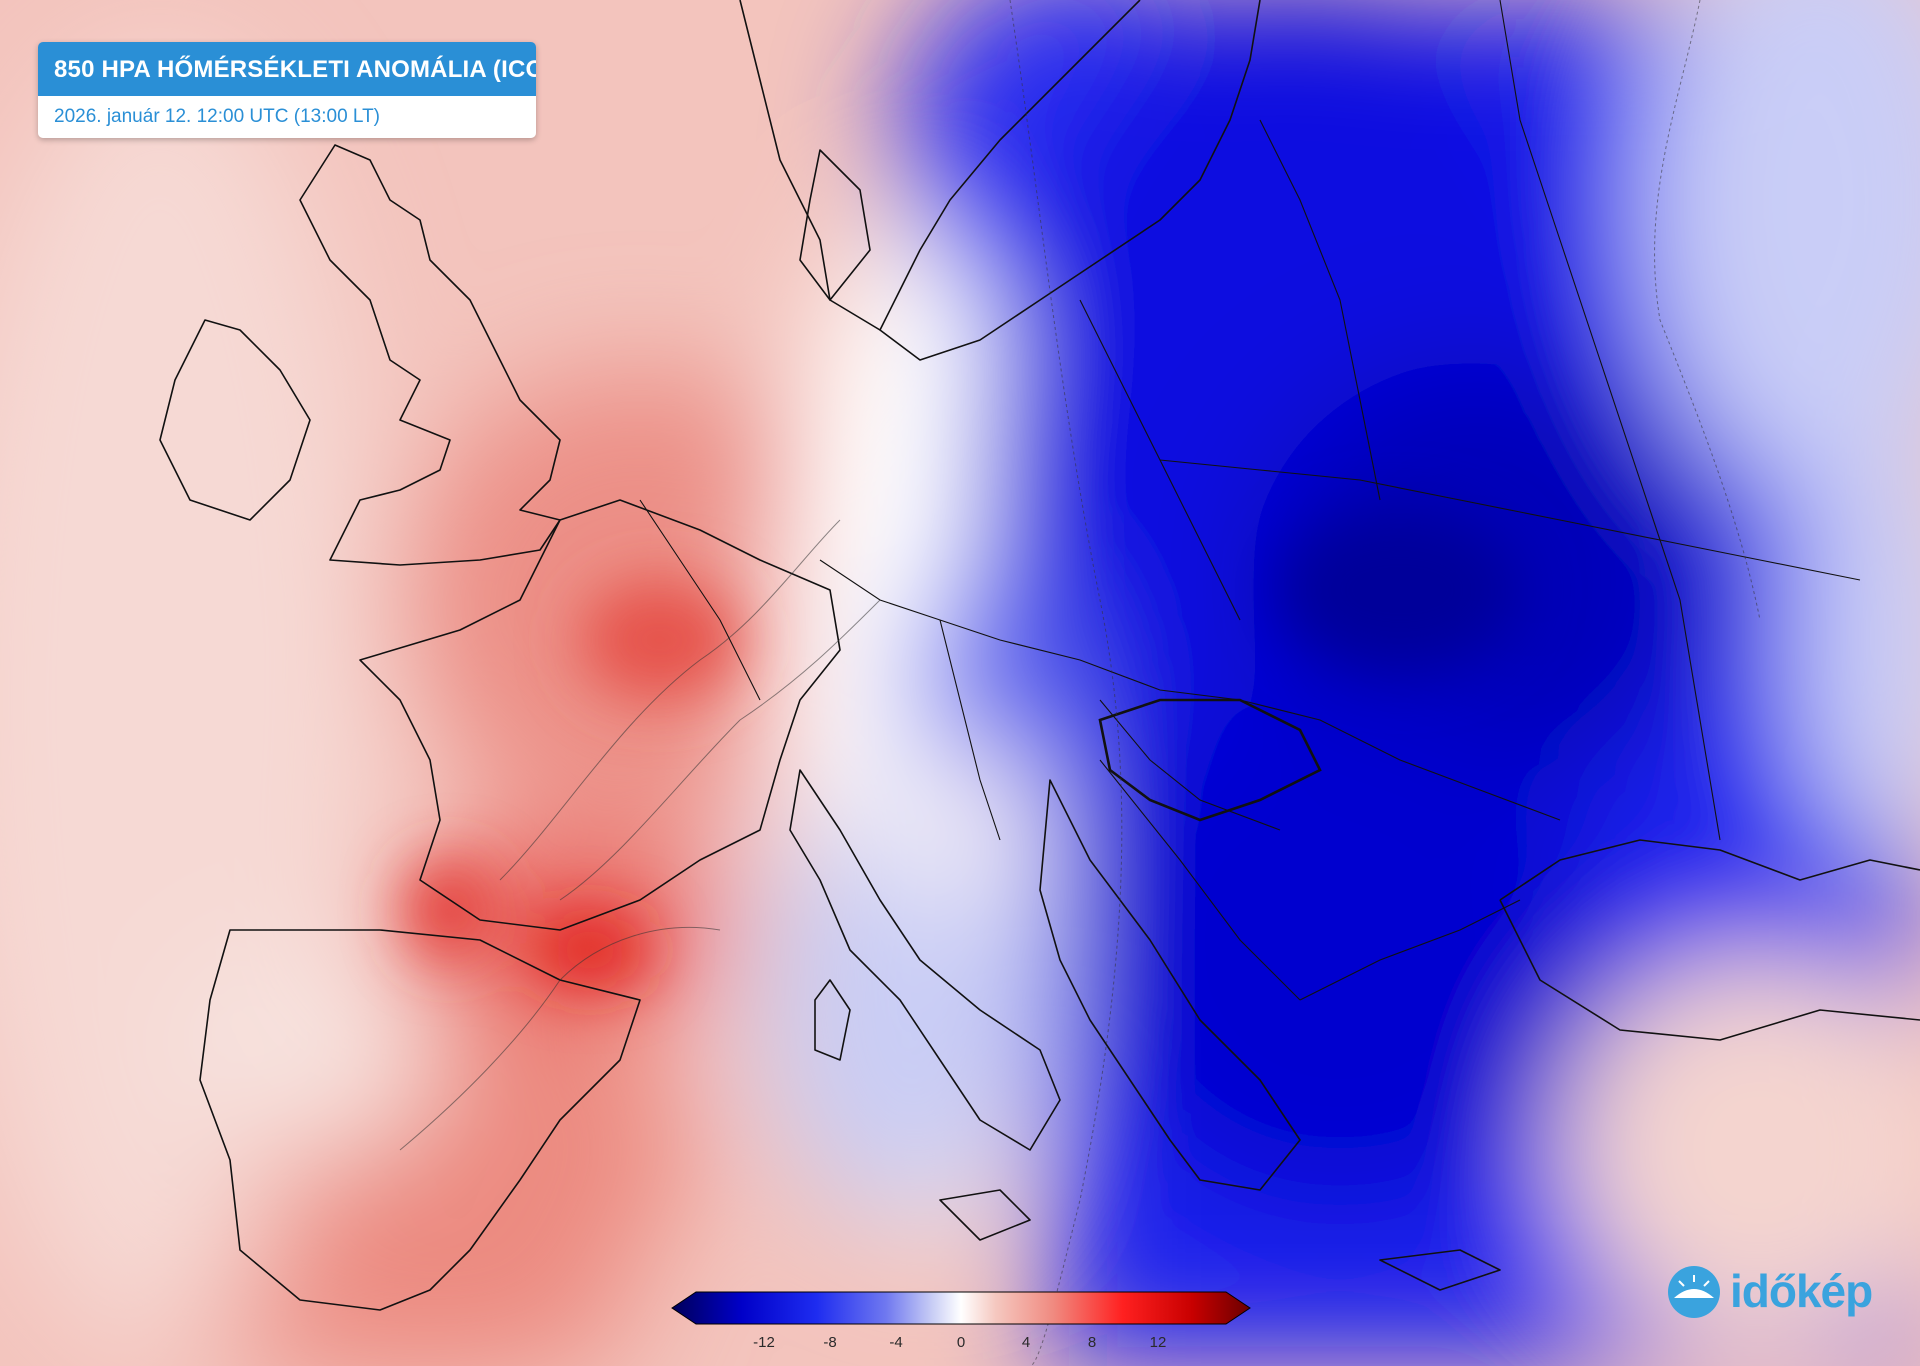 This screenshot has width=1920, height=1366. What do you see at coordinates (287, 69) in the screenshot?
I see `map-title: 850 HPA HŐMÉRSÉKLETI ANOMÁLIA (ICON-EU)` at bounding box center [287, 69].